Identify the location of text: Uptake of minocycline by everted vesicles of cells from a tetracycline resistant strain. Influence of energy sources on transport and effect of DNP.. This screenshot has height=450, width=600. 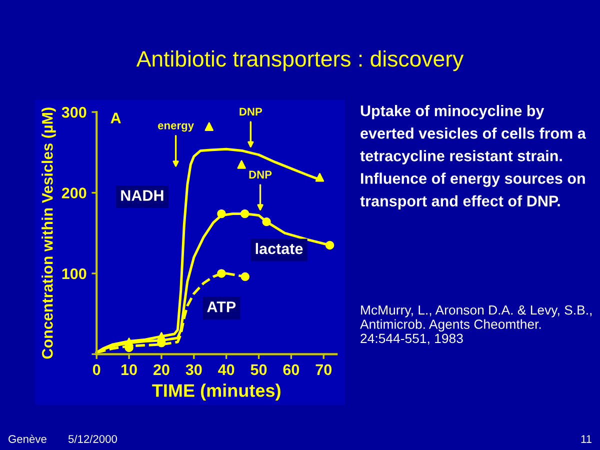
(473, 157).